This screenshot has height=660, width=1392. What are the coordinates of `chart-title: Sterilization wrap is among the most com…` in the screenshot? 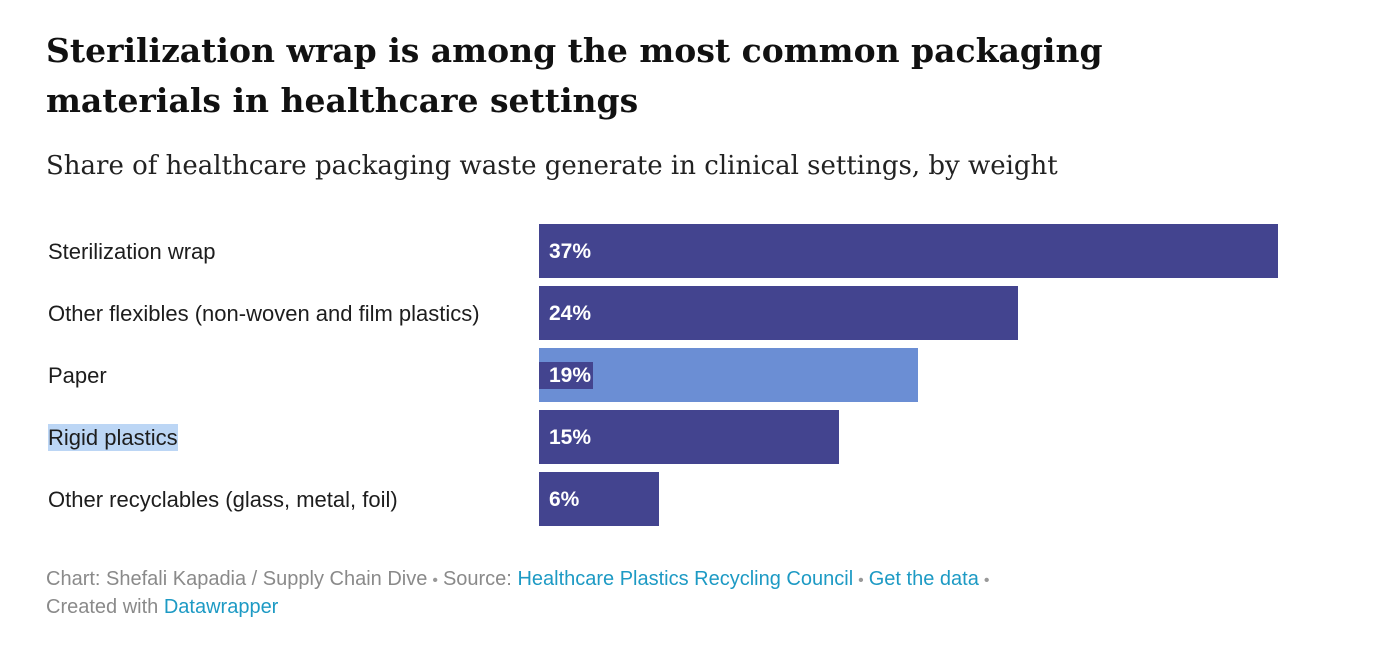 It's located at (574, 75).